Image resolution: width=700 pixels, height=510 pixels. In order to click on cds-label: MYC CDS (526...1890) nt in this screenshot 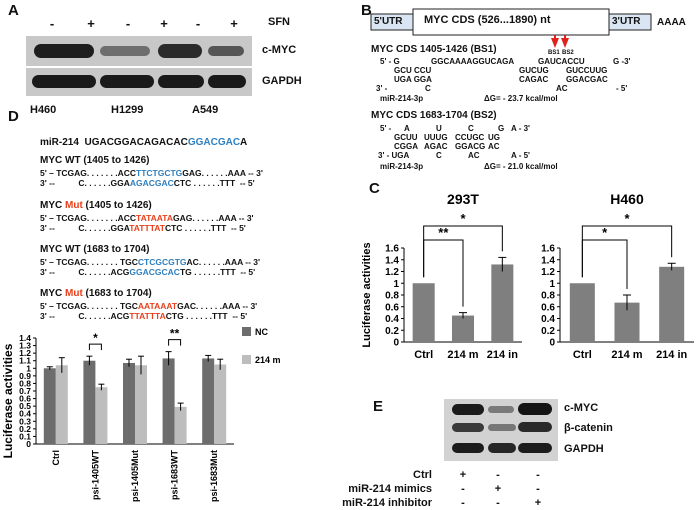, I will do `click(487, 20)`.